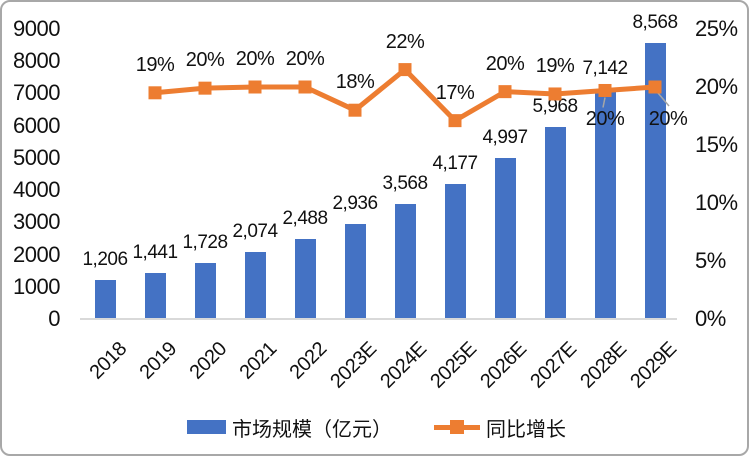 Image resolution: width=749 pixels, height=456 pixels. Describe the element at coordinates (605, 203) in the screenshot. I see `bar-2028E` at that location.